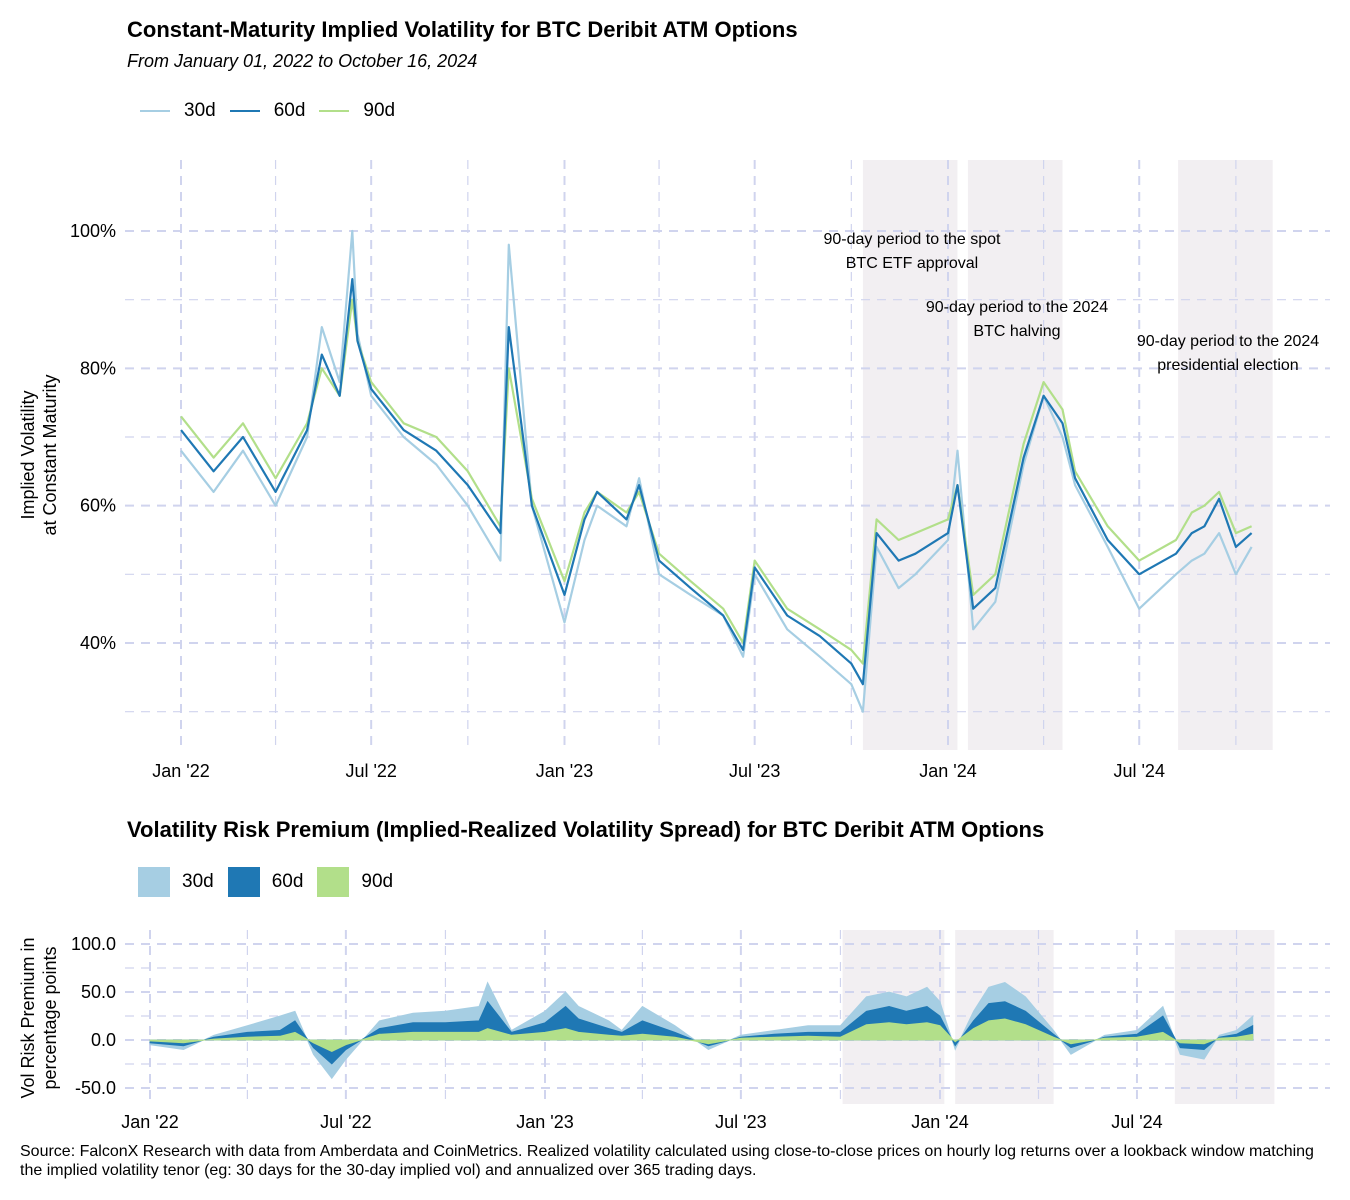 This screenshot has height=1200, width=1350. I want to click on legend-label-vrp-90d: 90d, so click(377, 881).